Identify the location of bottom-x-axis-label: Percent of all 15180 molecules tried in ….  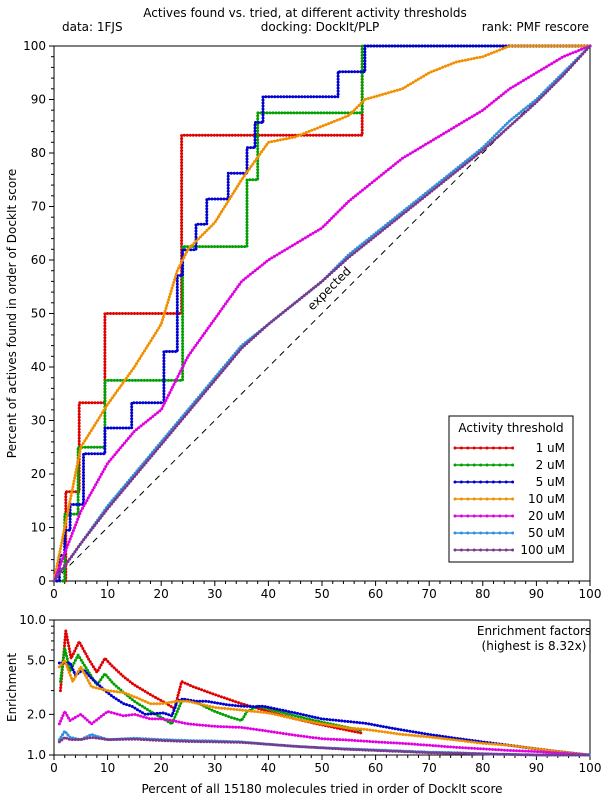
(321, 789).